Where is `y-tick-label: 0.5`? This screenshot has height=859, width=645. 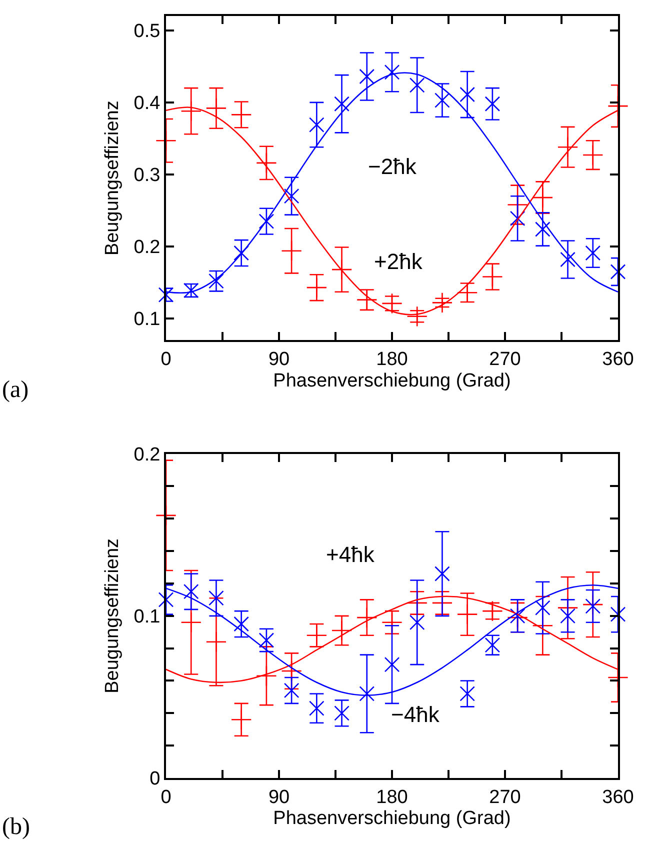 y-tick-label: 0.5 is located at coordinates (147, 31).